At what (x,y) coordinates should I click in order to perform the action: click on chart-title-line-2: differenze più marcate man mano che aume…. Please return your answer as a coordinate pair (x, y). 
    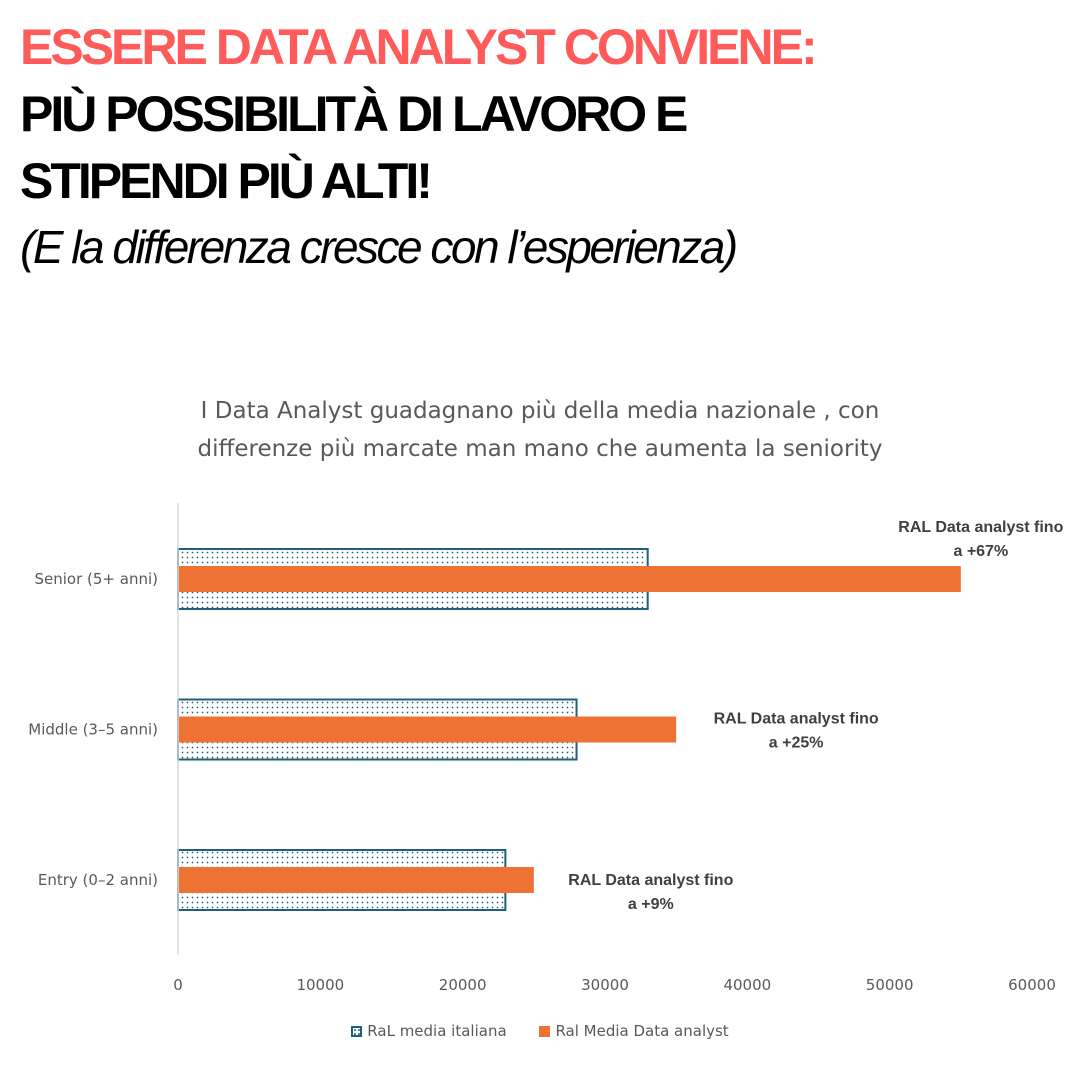
    Looking at the image, I should click on (540, 449).